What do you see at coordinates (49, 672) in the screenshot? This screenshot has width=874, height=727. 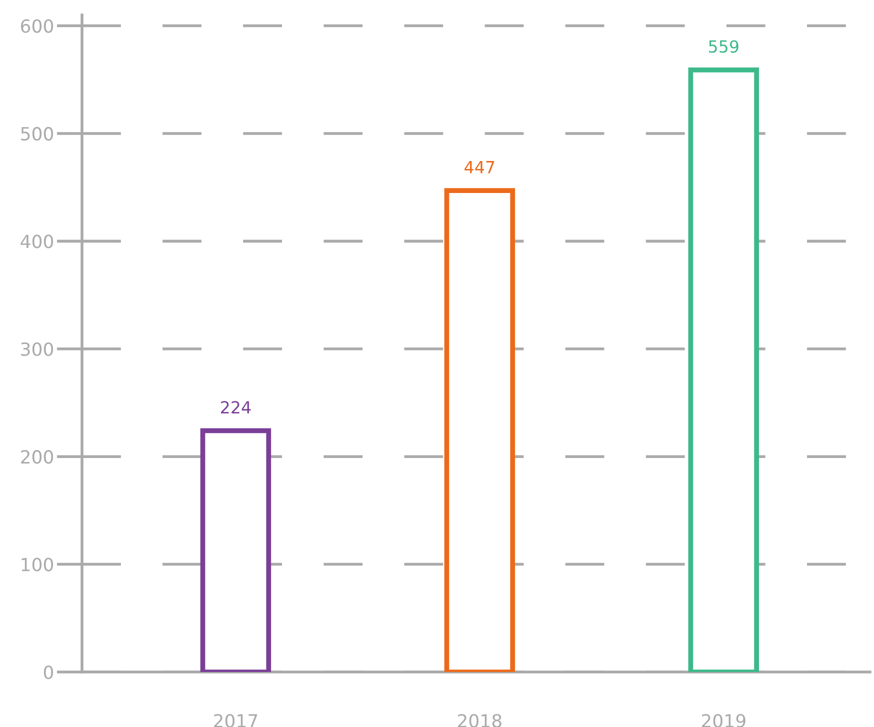 I see `y-tick-label: 0` at bounding box center [49, 672].